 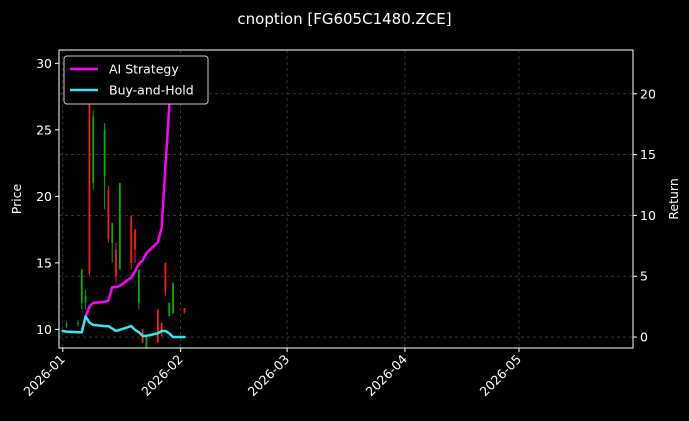 What do you see at coordinates (644, 276) in the screenshot?
I see `y-right-tick-label-1: 5` at bounding box center [644, 276].